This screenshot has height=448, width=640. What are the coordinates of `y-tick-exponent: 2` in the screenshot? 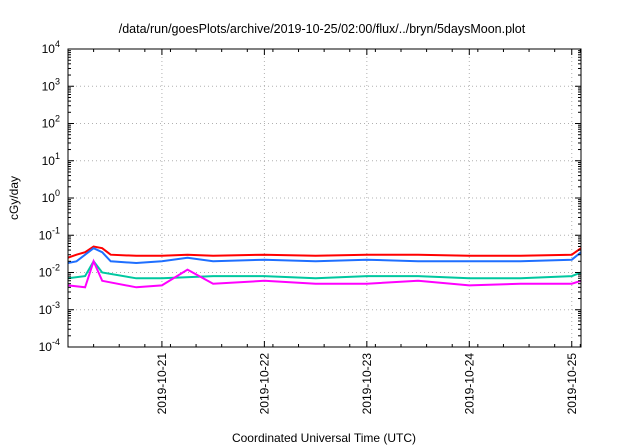 It's located at (57, 119).